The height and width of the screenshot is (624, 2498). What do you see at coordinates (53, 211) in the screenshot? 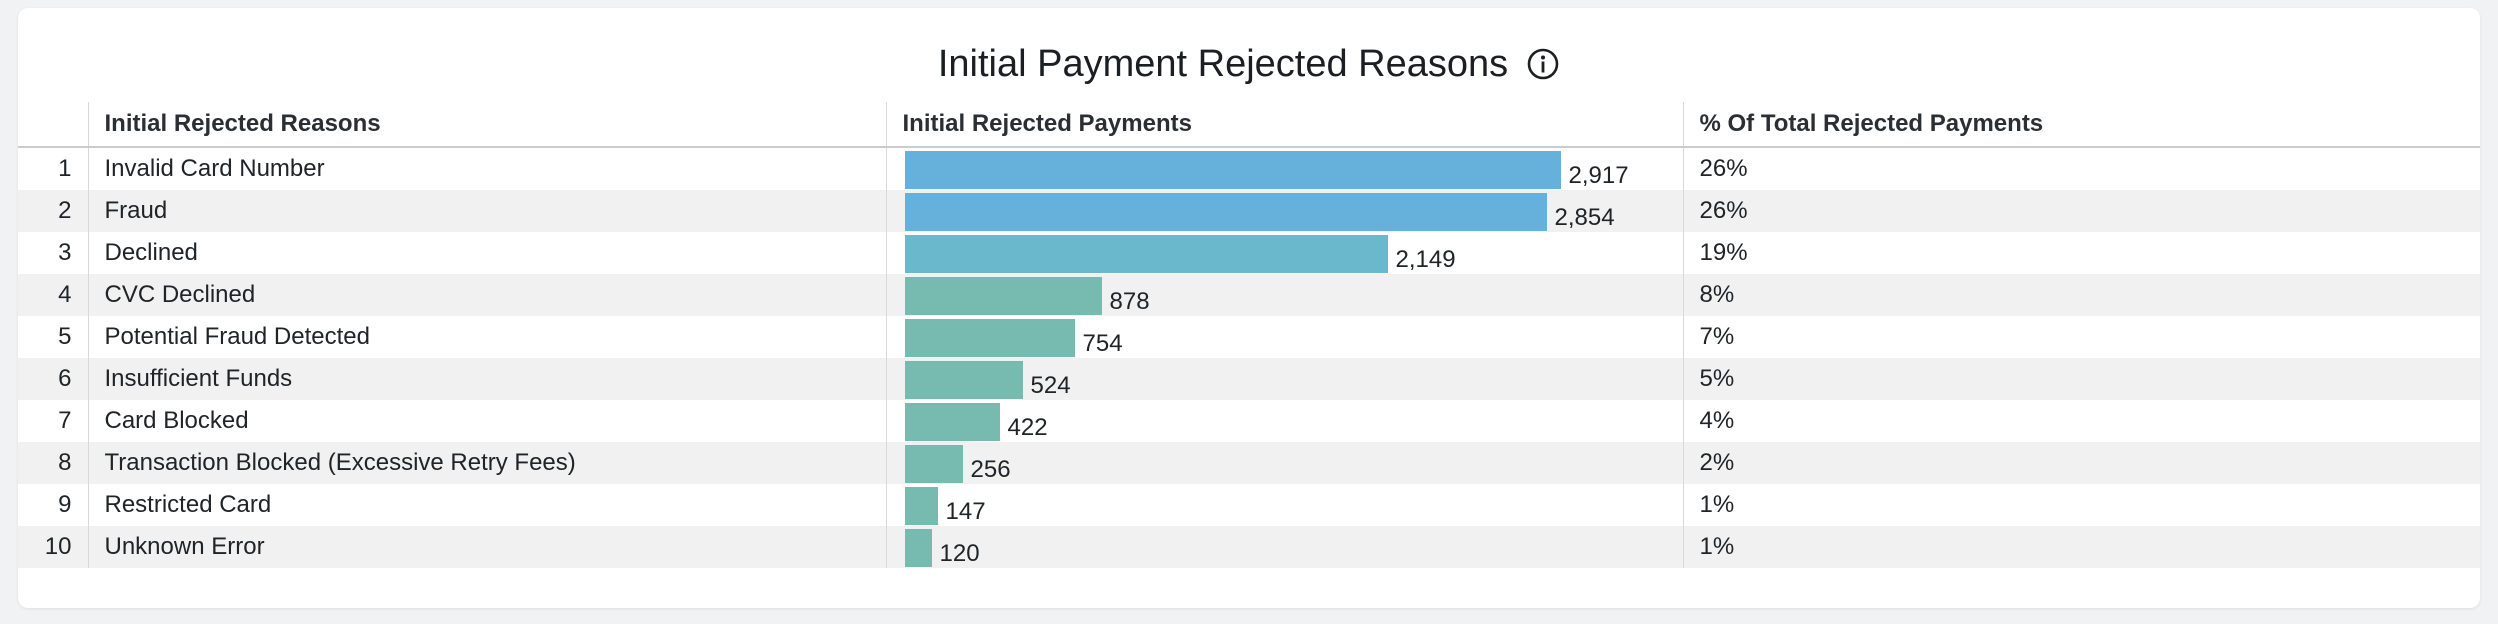
I see `row-index: 2` at bounding box center [53, 211].